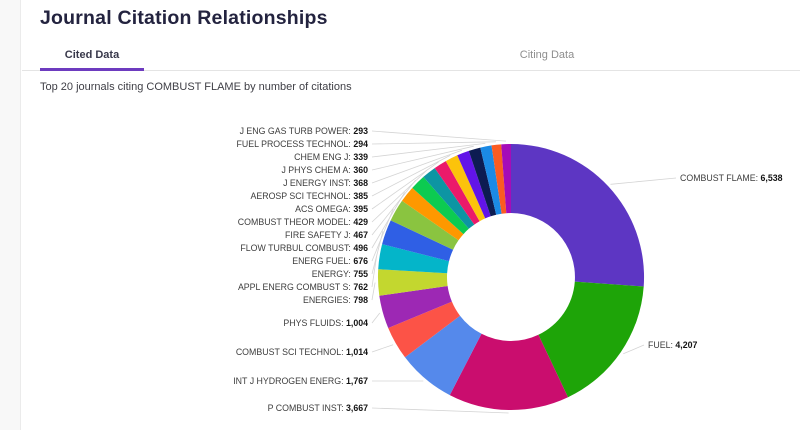  Describe the element at coordinates (373, 291) in the screenshot. I see `leader-line-energies` at that location.